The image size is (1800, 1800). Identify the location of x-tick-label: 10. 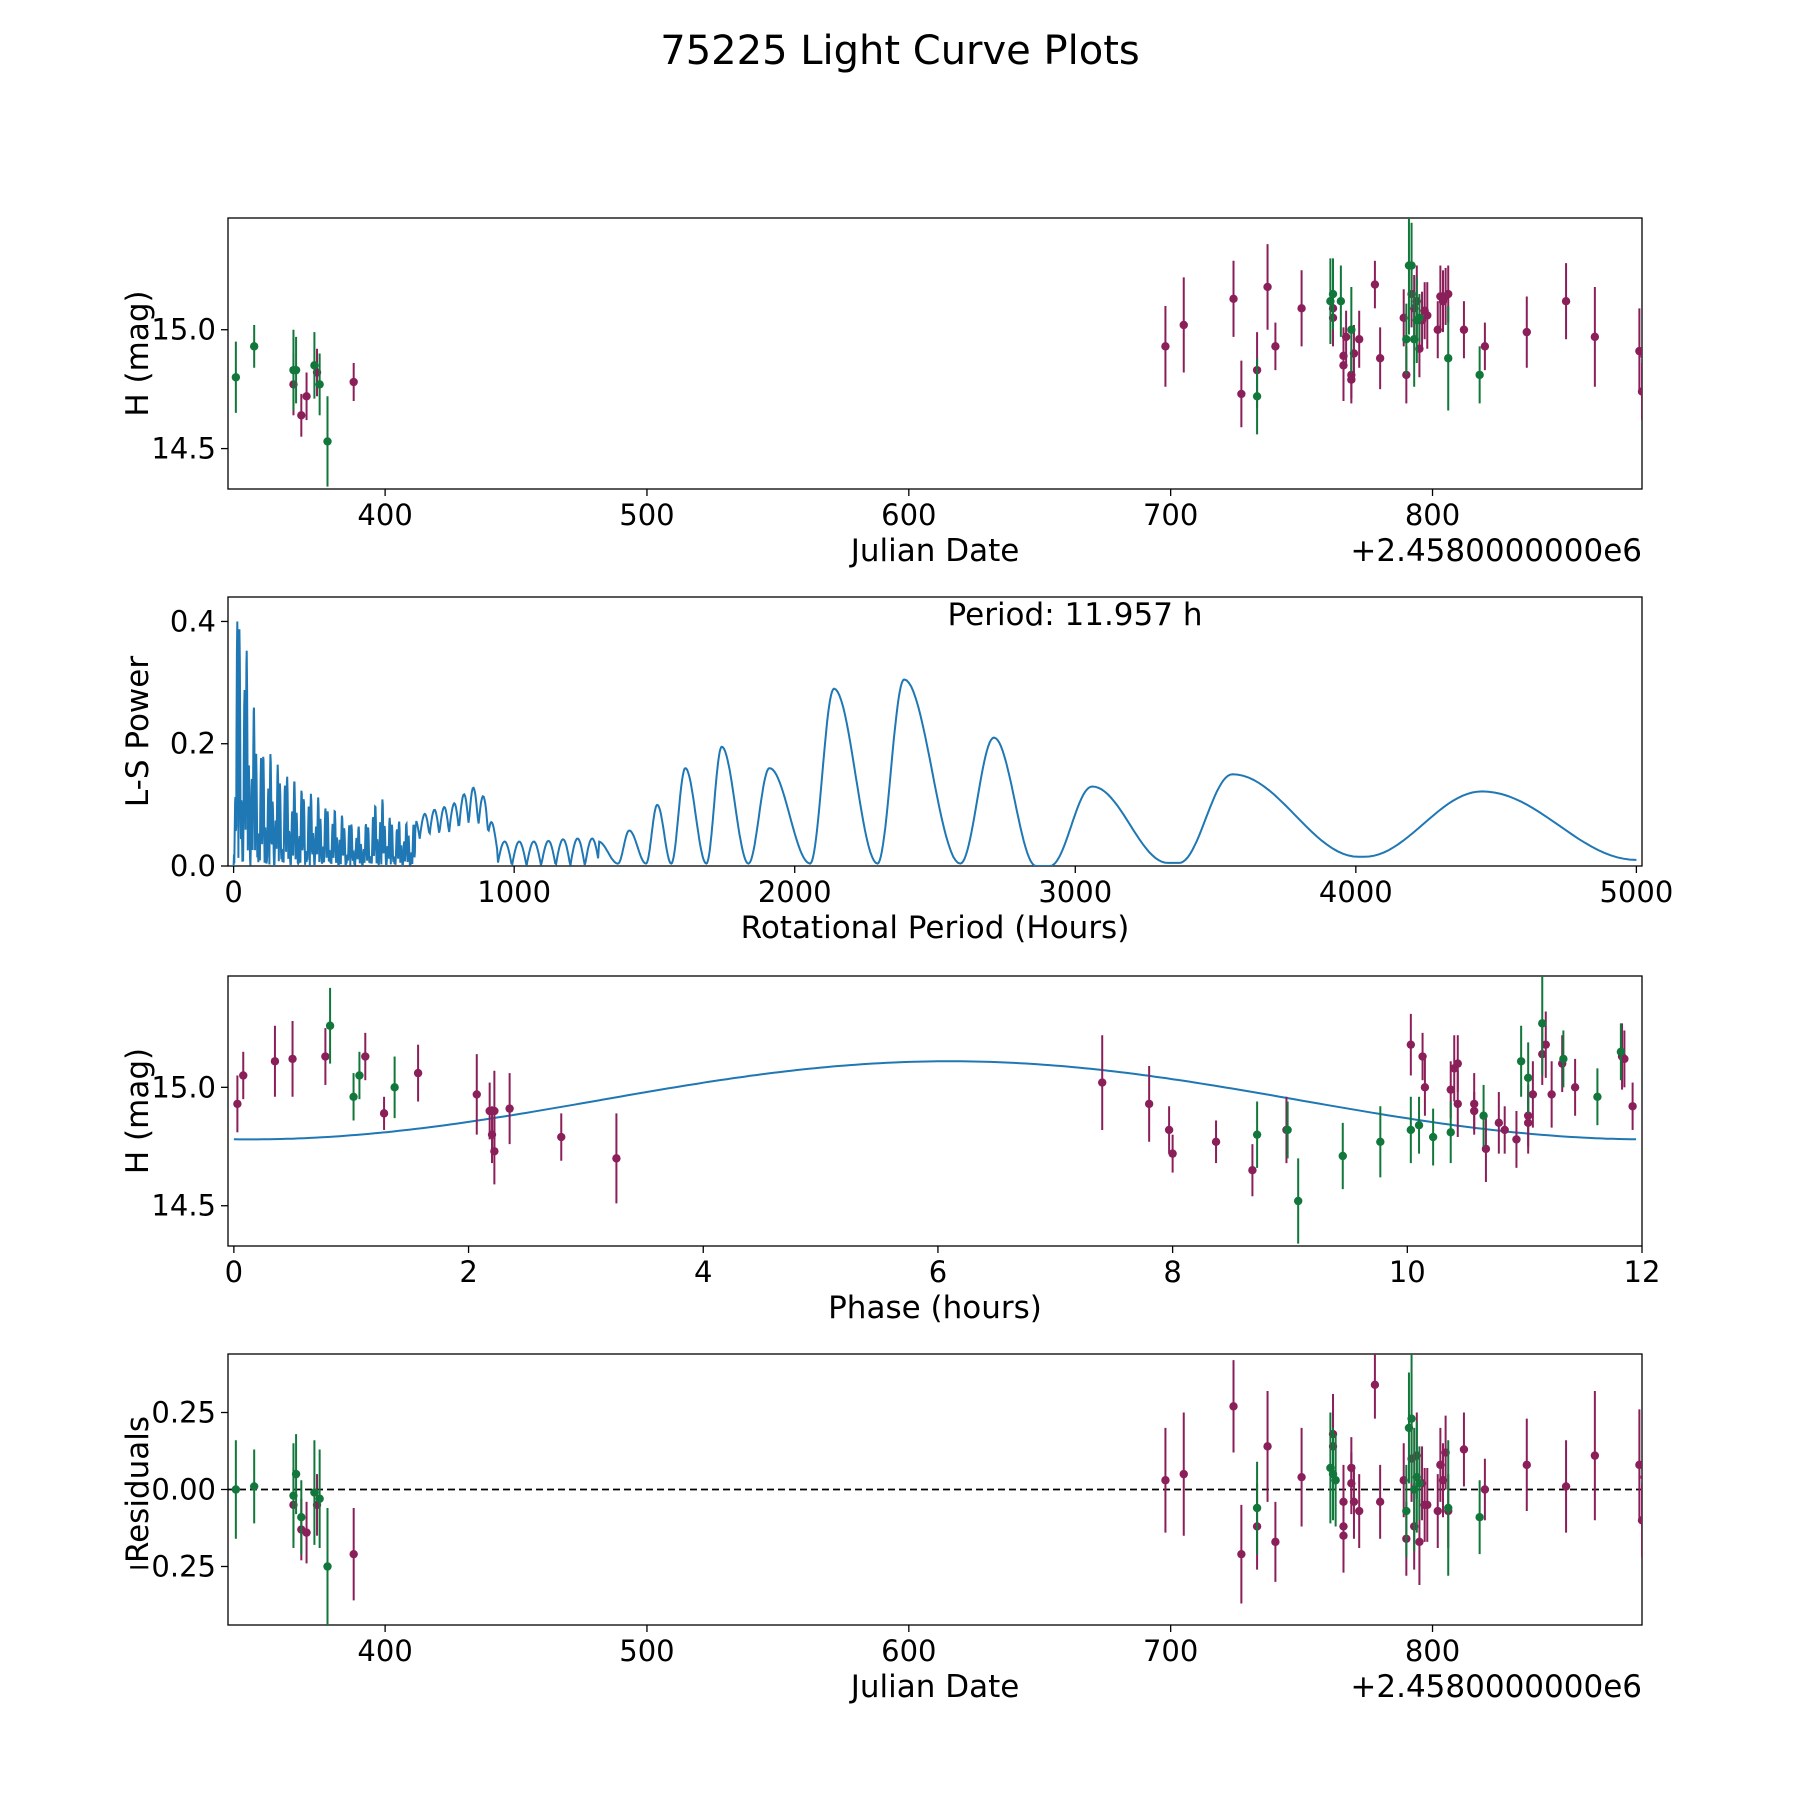
(1407, 1272).